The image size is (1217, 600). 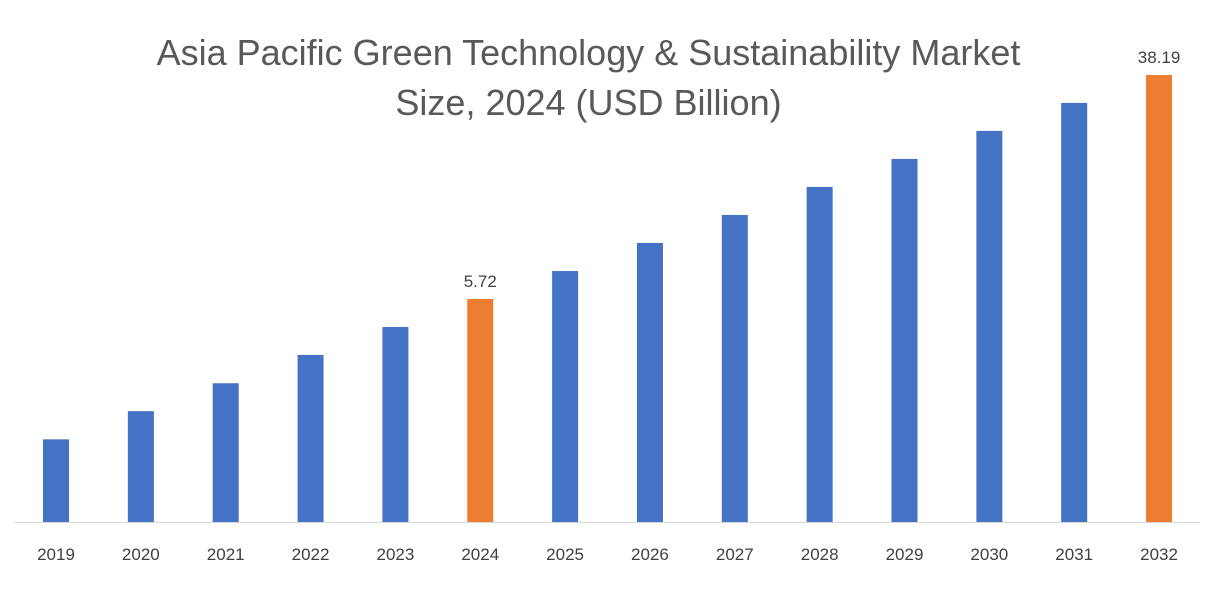 I want to click on x-tick-label: 2026, so click(x=650, y=554).